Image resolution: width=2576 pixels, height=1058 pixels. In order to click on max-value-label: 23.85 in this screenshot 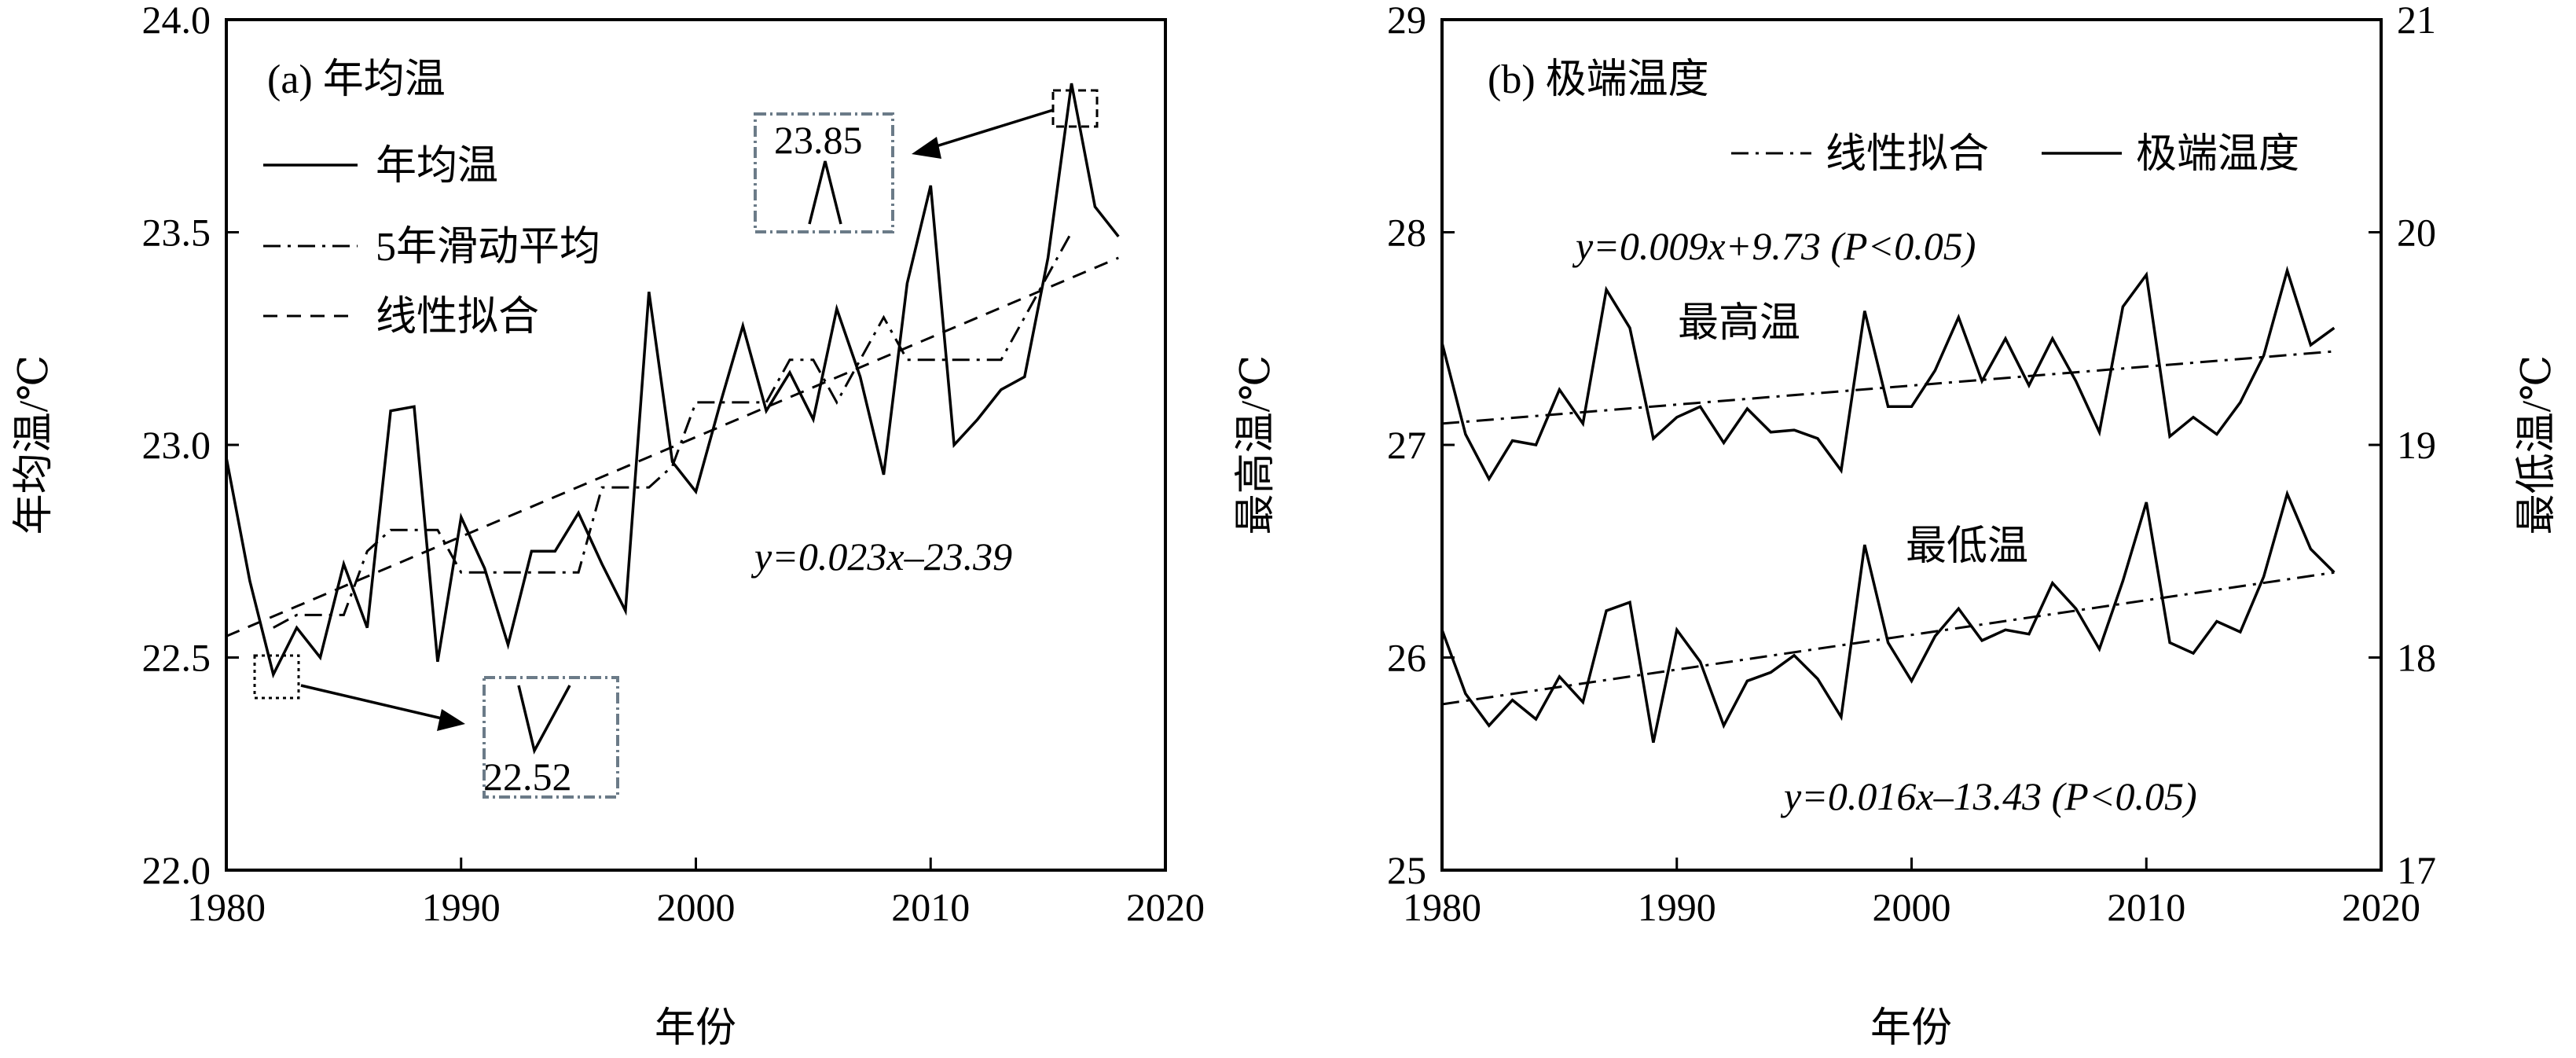, I will do `click(818, 140)`.